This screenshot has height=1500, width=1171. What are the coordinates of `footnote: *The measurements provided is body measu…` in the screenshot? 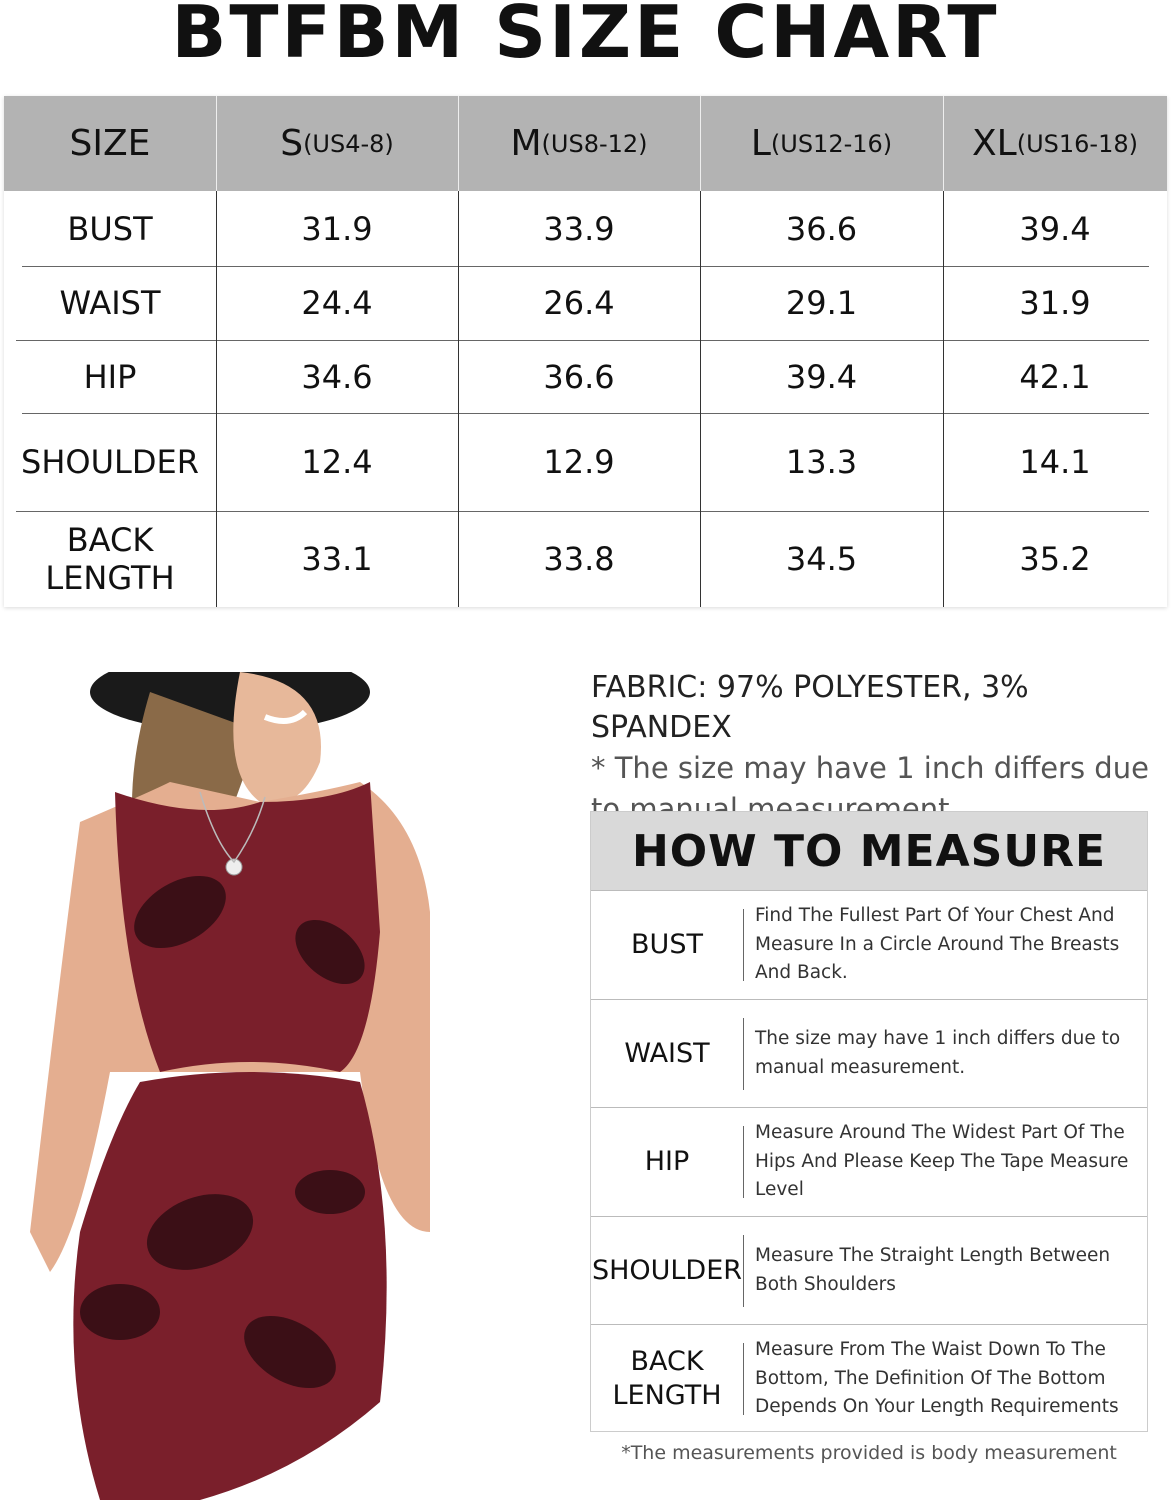 It's located at (869, 1453).